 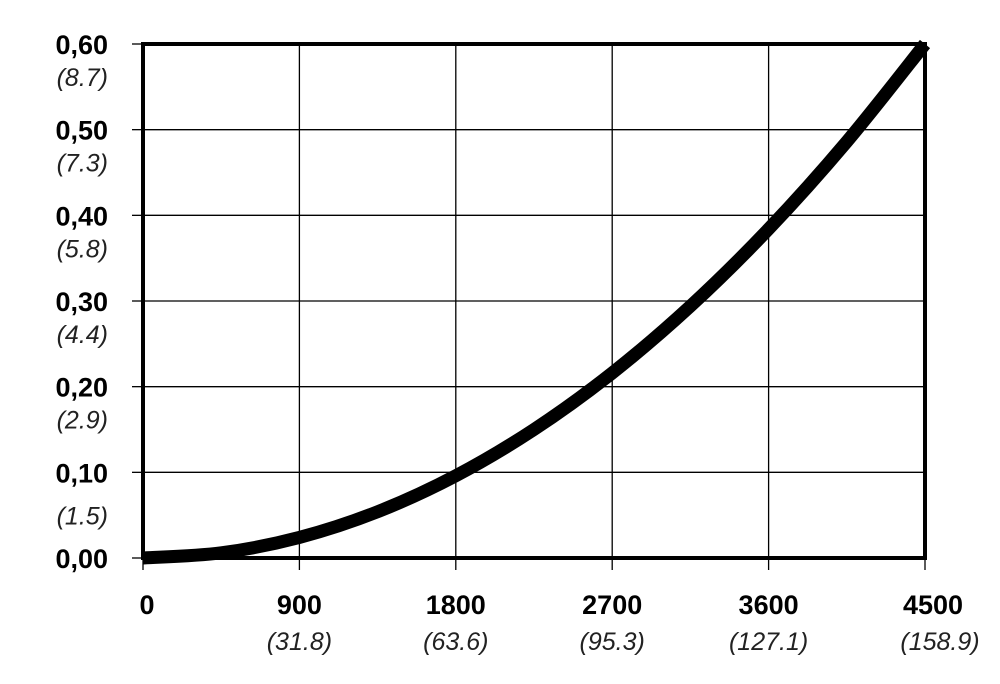 I want to click on y-tick-label: 0,20, so click(x=81, y=388).